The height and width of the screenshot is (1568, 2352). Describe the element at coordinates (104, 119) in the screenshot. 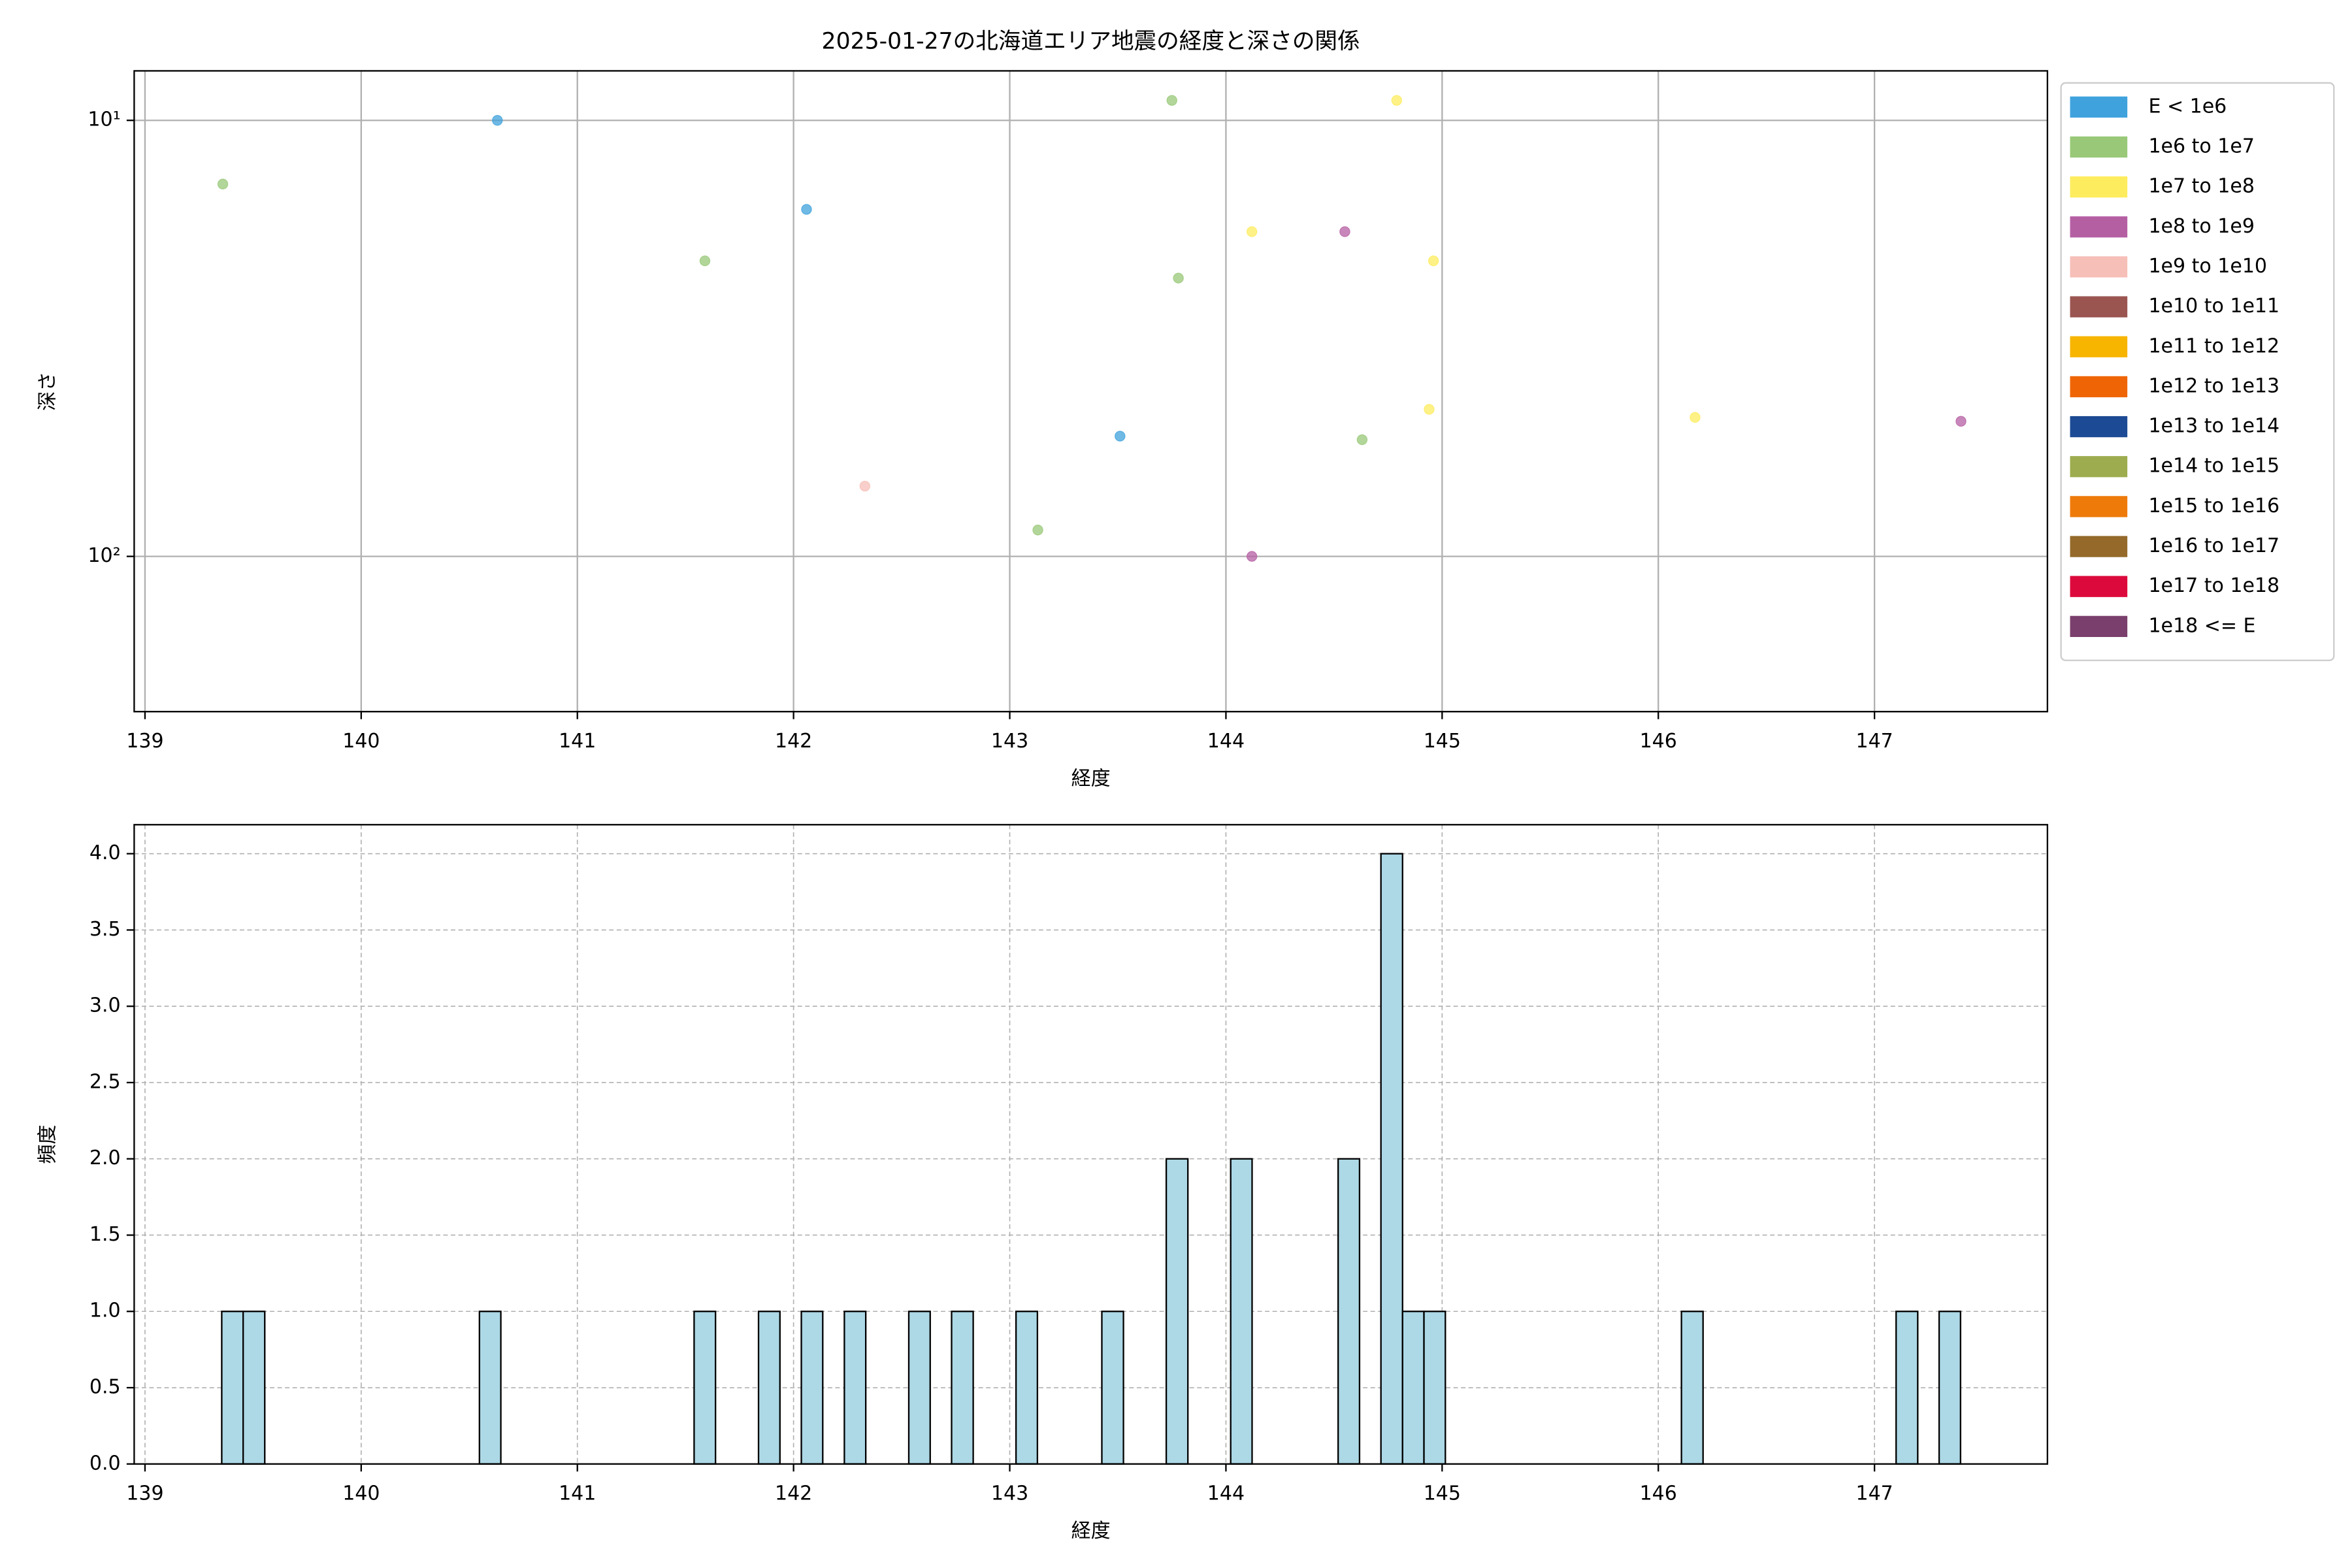

I see `y-tick-label: 10¹` at that location.